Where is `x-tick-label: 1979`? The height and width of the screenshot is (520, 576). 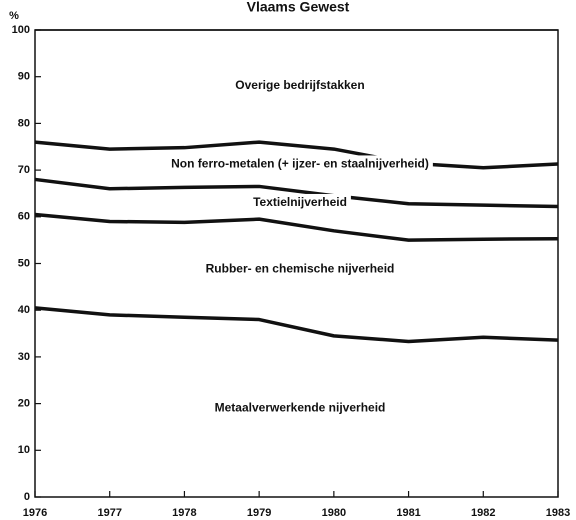 x-tick-label: 1979 is located at coordinates (259, 513).